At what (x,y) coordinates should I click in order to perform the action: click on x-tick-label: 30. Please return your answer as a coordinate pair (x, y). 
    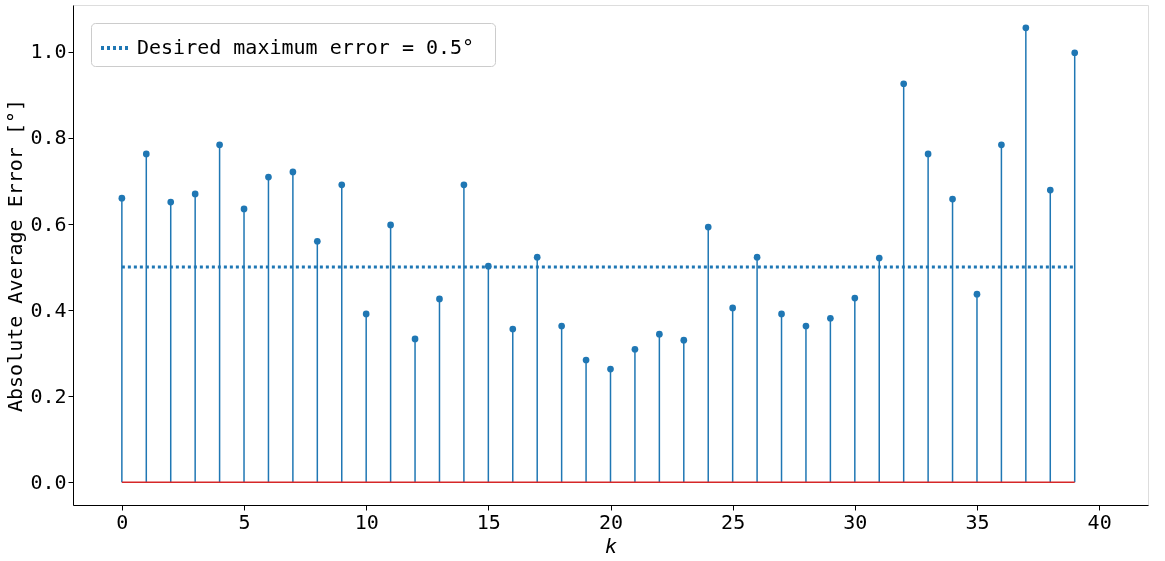
    Looking at the image, I should click on (855, 521).